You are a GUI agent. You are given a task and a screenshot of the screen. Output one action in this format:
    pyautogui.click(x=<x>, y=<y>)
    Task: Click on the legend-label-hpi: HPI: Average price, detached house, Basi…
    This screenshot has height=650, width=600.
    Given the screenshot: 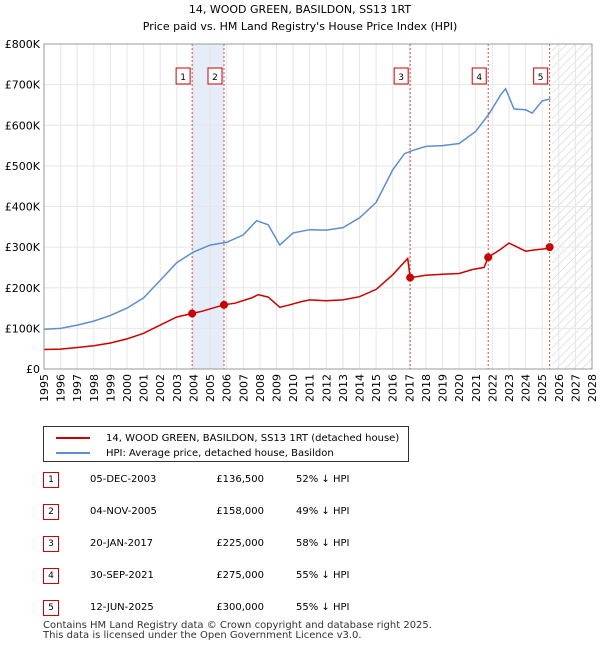 What is the action you would take?
    pyautogui.click(x=220, y=453)
    